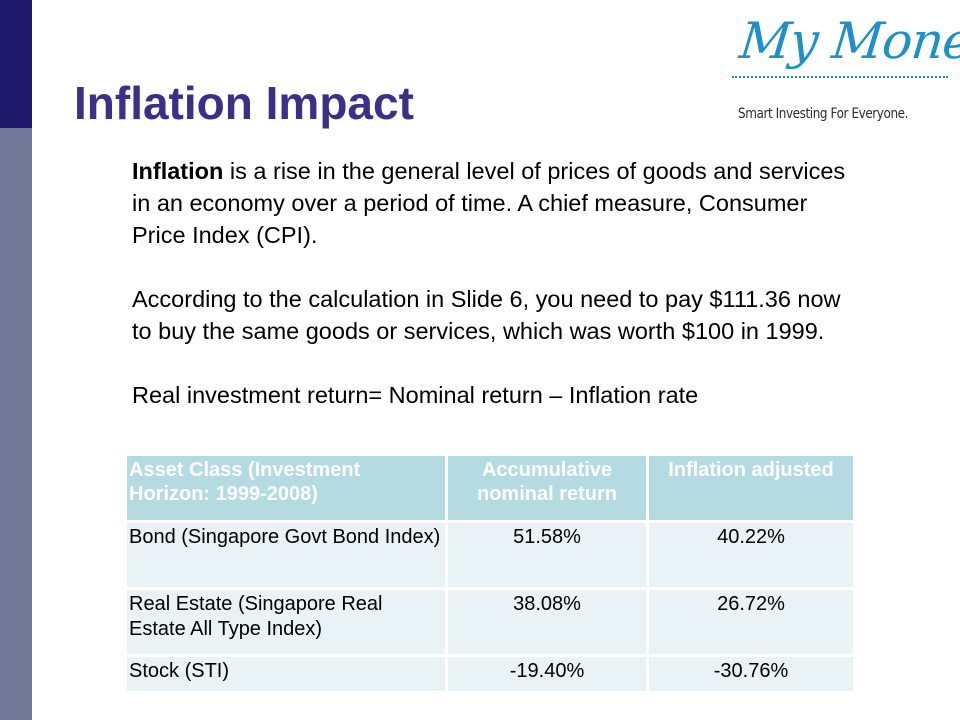 The height and width of the screenshot is (720, 960). What do you see at coordinates (547, 674) in the screenshot?
I see `cell-nominal: -19.40%` at bounding box center [547, 674].